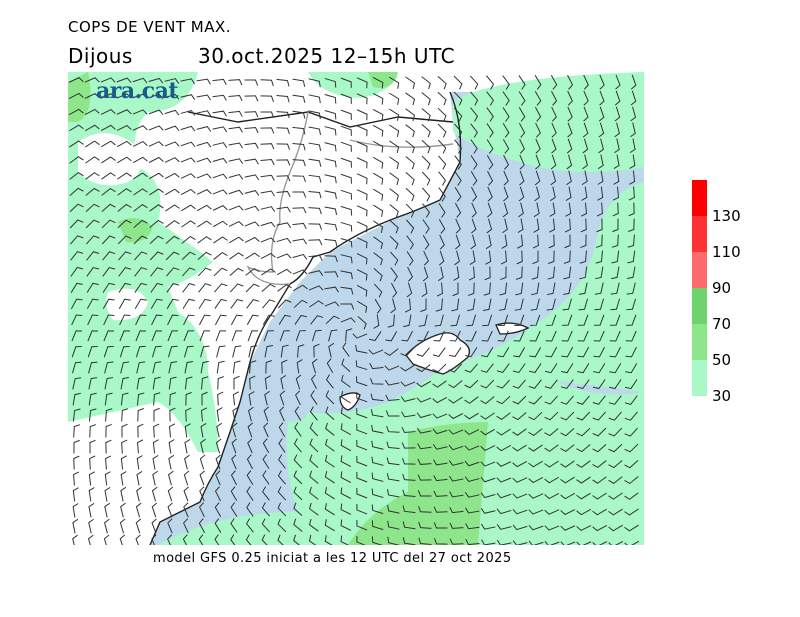 This screenshot has height=617, width=800. Describe the element at coordinates (320, 119) in the screenshot. I see `frontier-line` at that location.